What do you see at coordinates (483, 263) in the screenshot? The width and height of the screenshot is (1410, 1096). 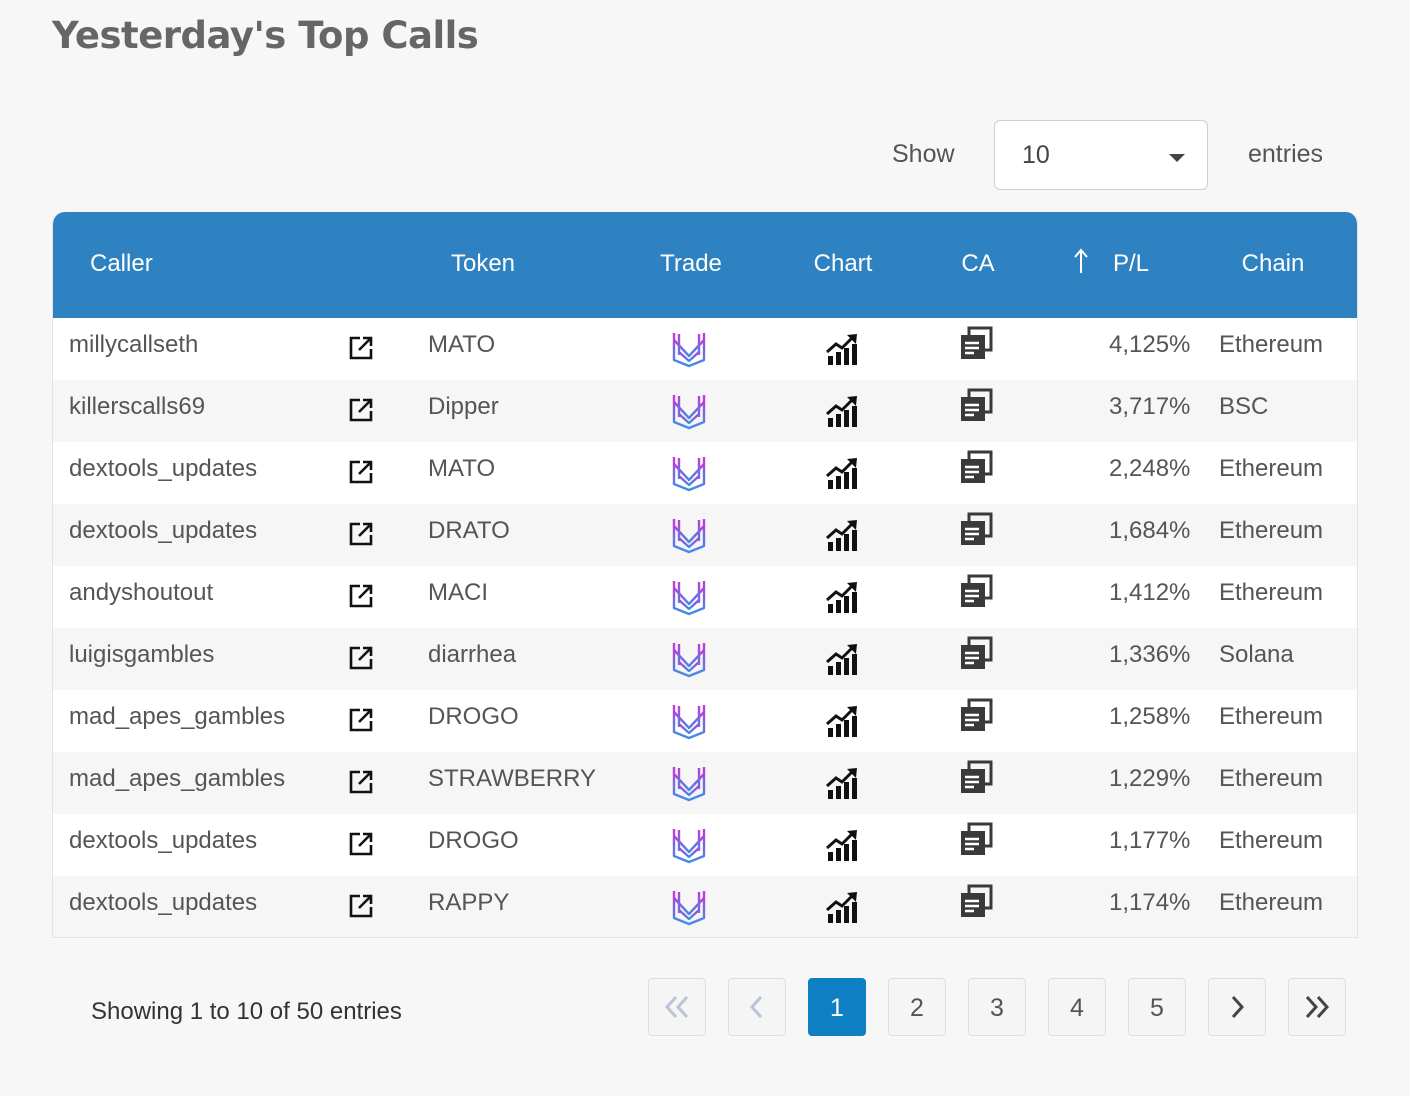 I see `column-header-token: Token` at bounding box center [483, 263].